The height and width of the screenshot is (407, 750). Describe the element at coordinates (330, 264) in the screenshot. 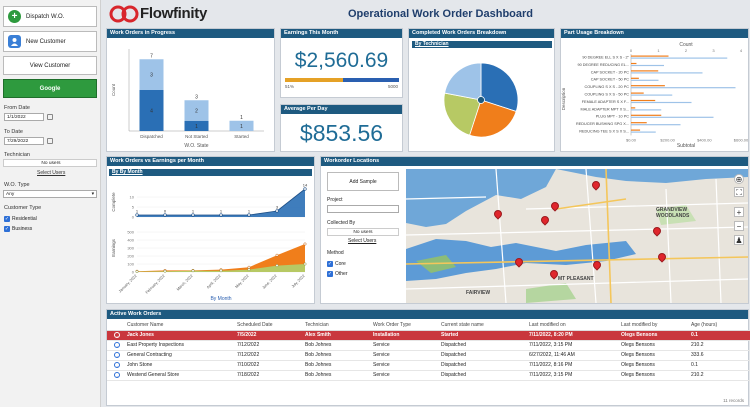

I see `core-checkbox: ✓` at that location.